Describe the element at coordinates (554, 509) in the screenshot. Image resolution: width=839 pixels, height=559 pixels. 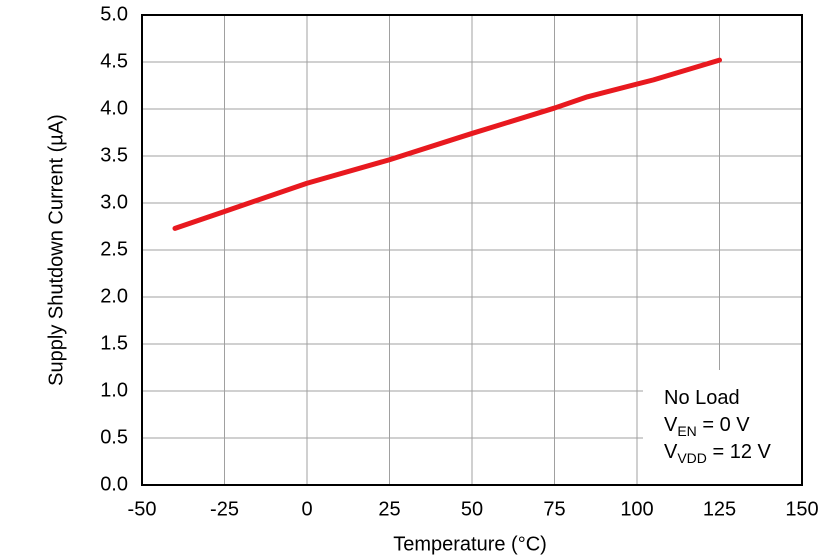
I see `x-tick-label: 75` at that location.